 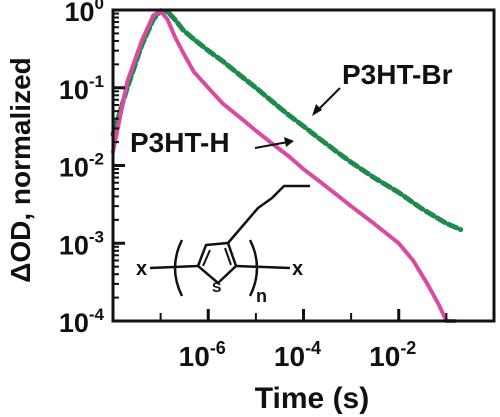 I want to click on repeat-subscript-n: n, so click(x=261, y=296).